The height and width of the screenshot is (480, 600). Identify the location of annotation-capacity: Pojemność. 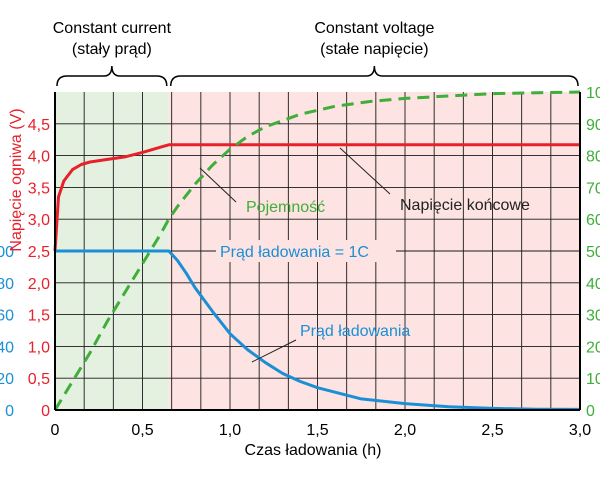
(285, 207).